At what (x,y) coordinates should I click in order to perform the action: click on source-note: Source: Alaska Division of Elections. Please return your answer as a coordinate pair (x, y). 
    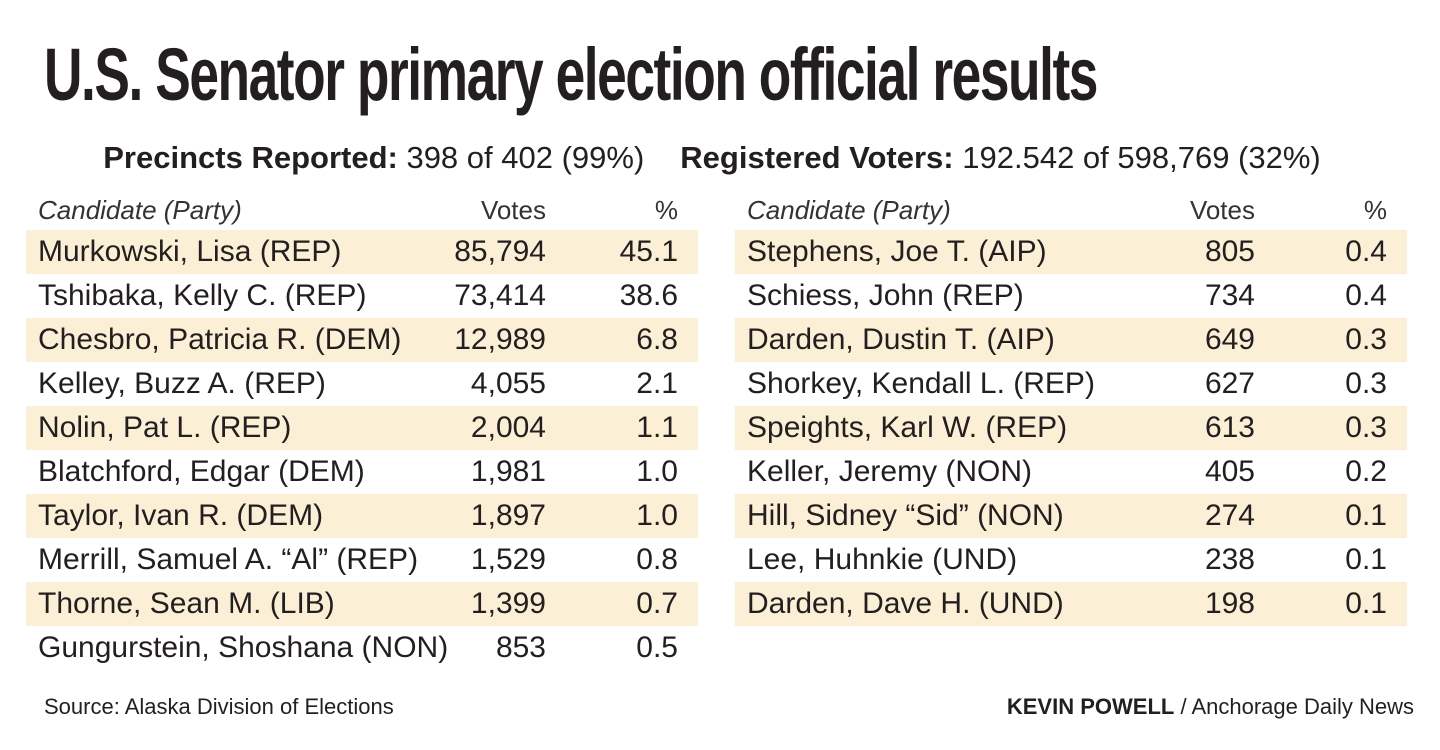
    Looking at the image, I should click on (219, 706).